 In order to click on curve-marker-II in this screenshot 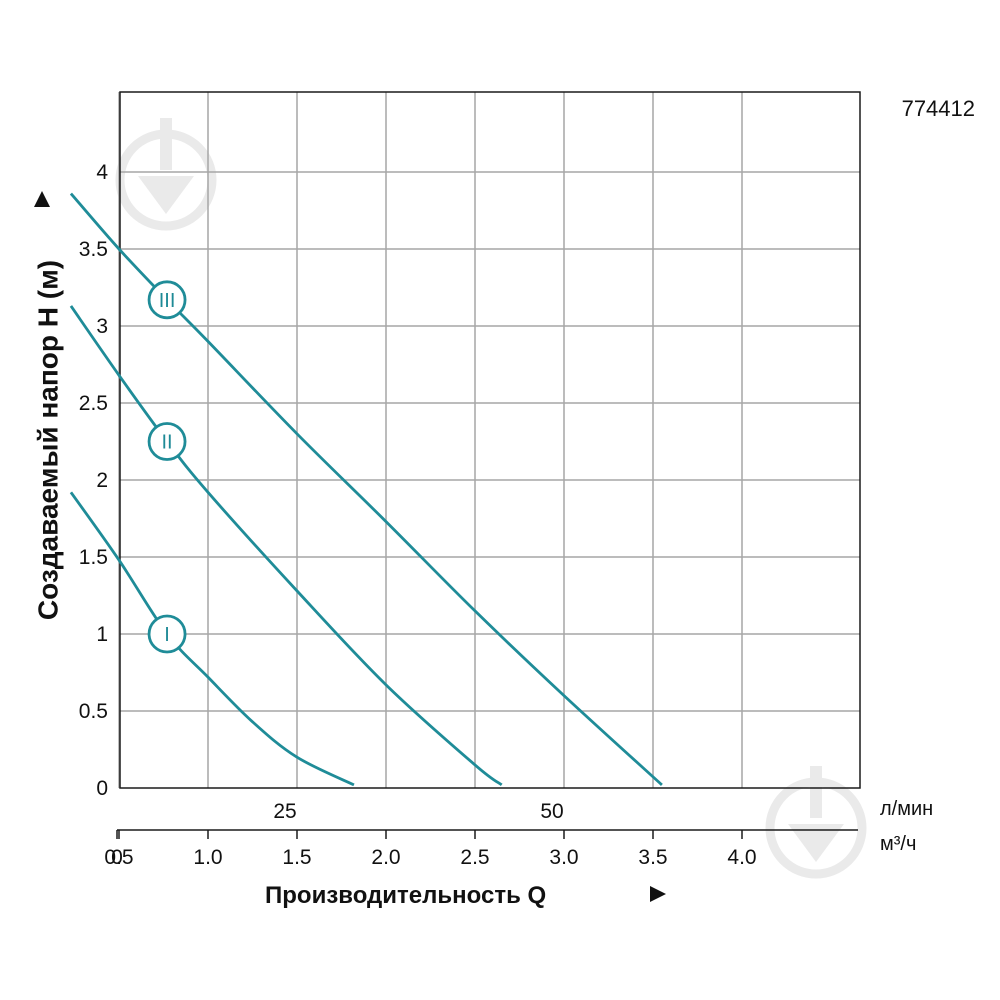, I will do `click(167, 441)`.